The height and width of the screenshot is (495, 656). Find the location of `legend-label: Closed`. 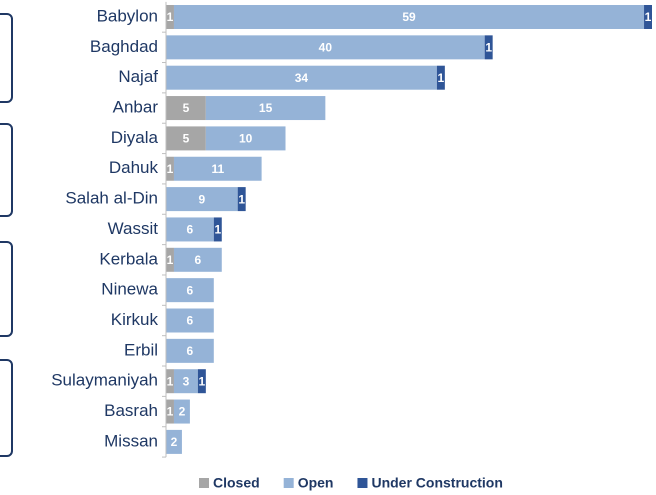

legend-label: Closed is located at coordinates (236, 483).